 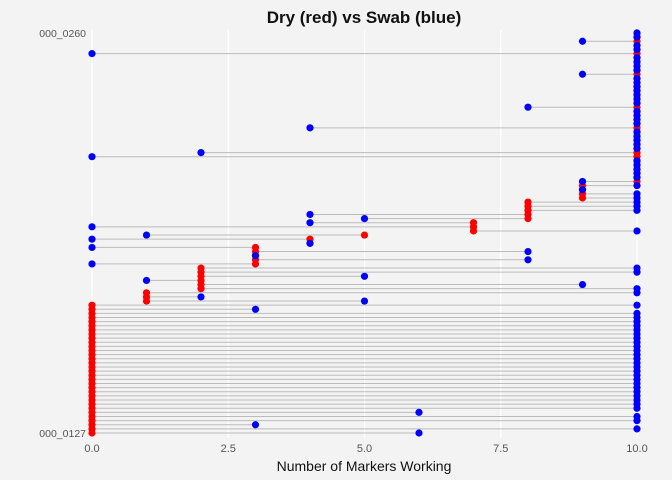 What do you see at coordinates (228, 449) in the screenshot?
I see `x-tick-label: 2.5` at bounding box center [228, 449].